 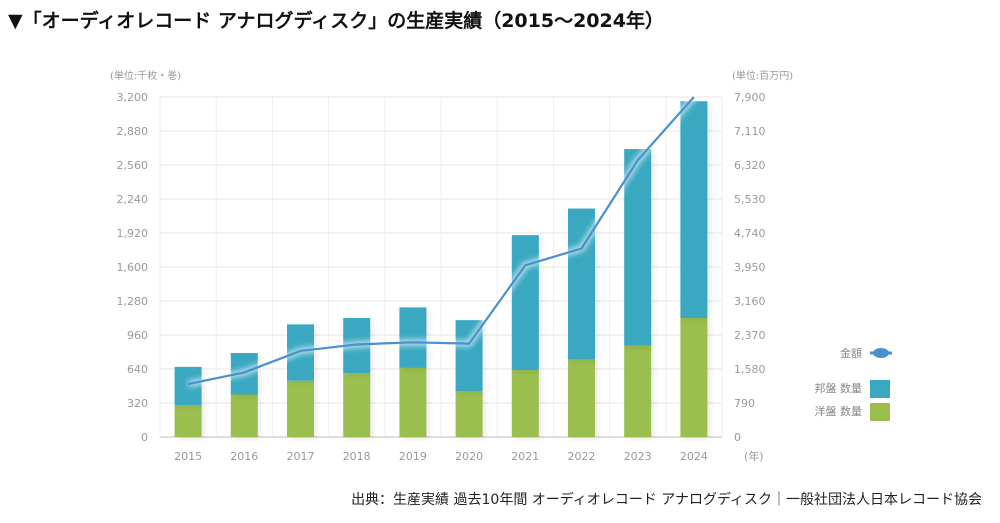 What do you see at coordinates (750, 233) in the screenshot?
I see `right-tick-label: 4,740` at bounding box center [750, 233].